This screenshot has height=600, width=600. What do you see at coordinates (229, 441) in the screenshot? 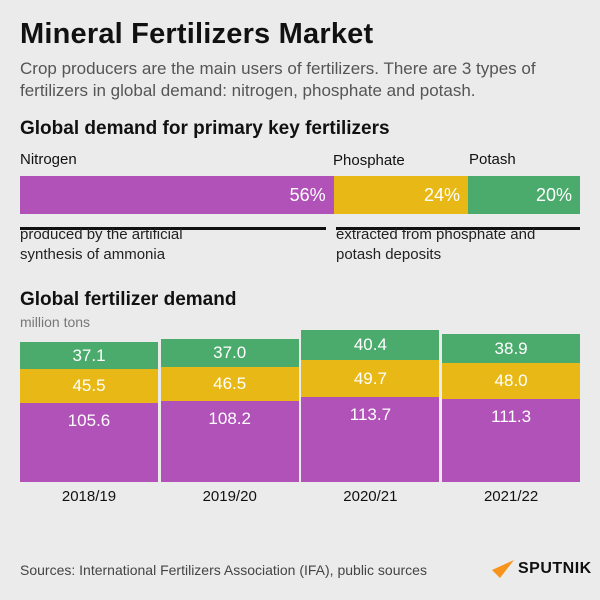
I see `bar-nitrogen-2019-20: 108.2` at bounding box center [229, 441].